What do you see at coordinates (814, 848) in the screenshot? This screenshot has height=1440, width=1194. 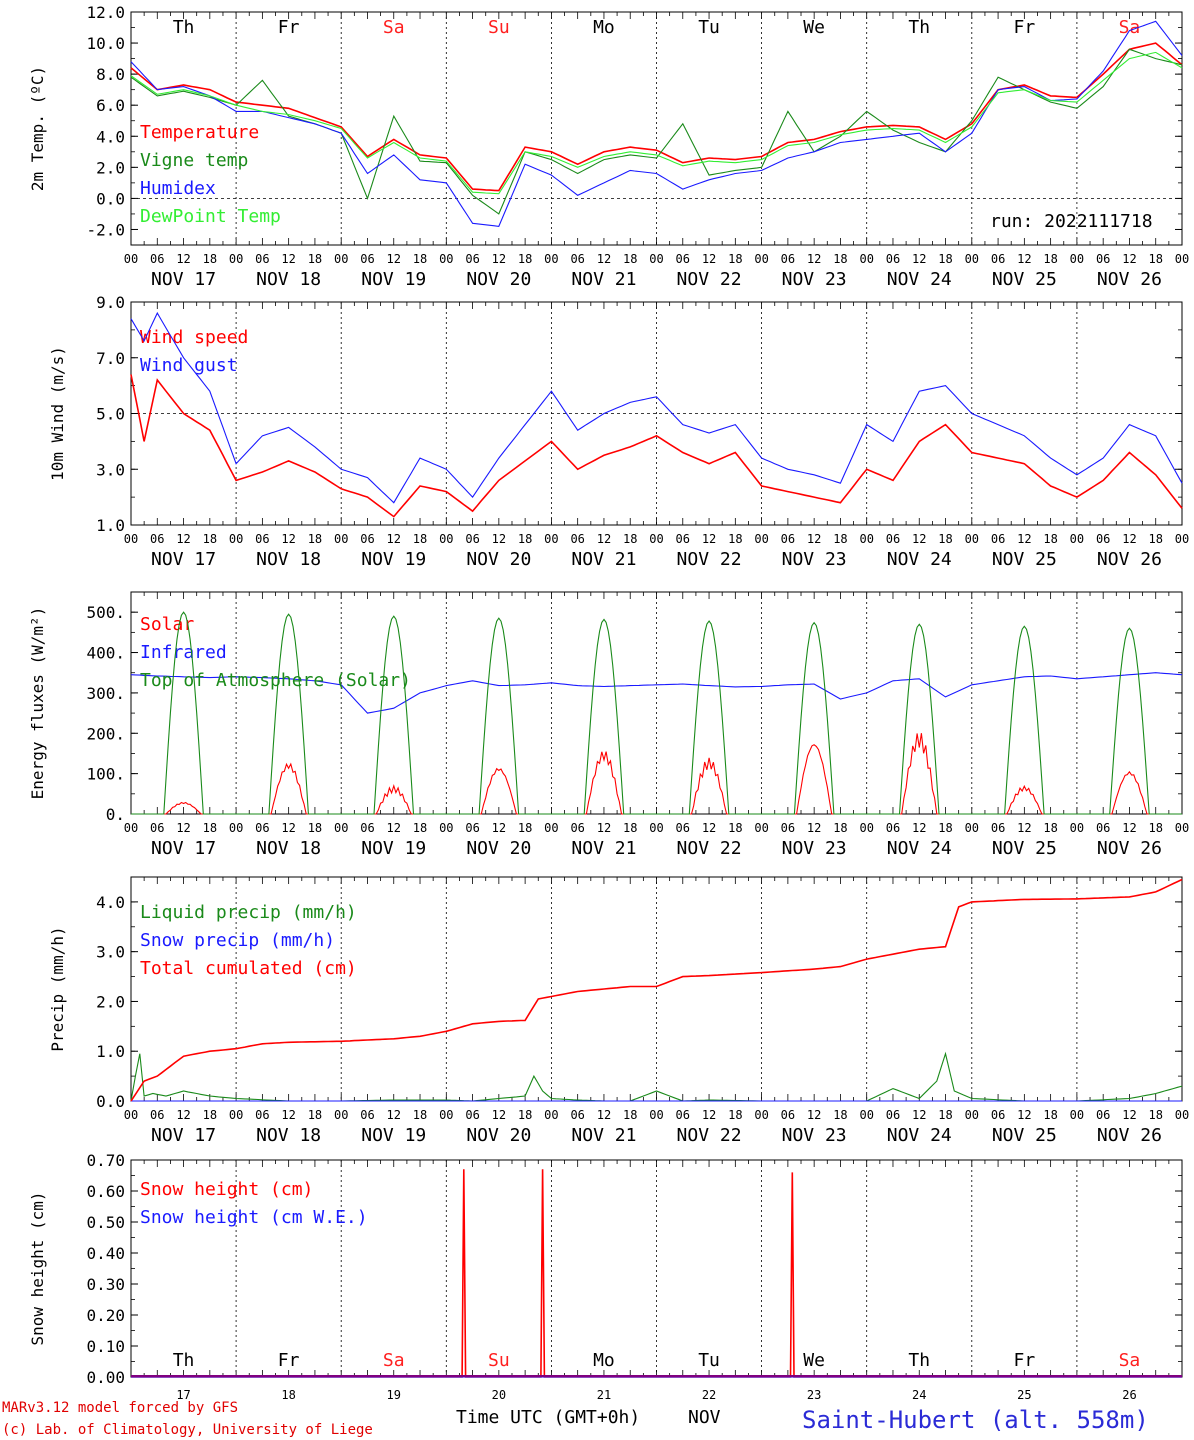 I see `date-label: NOV 23` at bounding box center [814, 848].